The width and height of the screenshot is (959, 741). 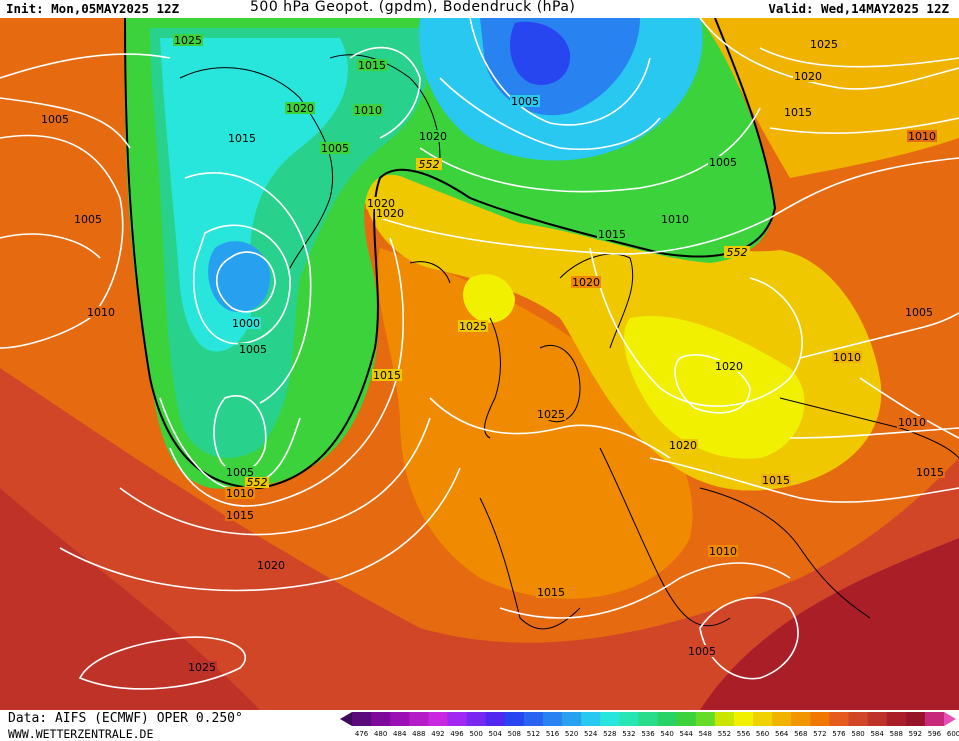 What do you see at coordinates (839, 734) in the screenshot?
I see `colorbar-tick-label: 576` at bounding box center [839, 734].